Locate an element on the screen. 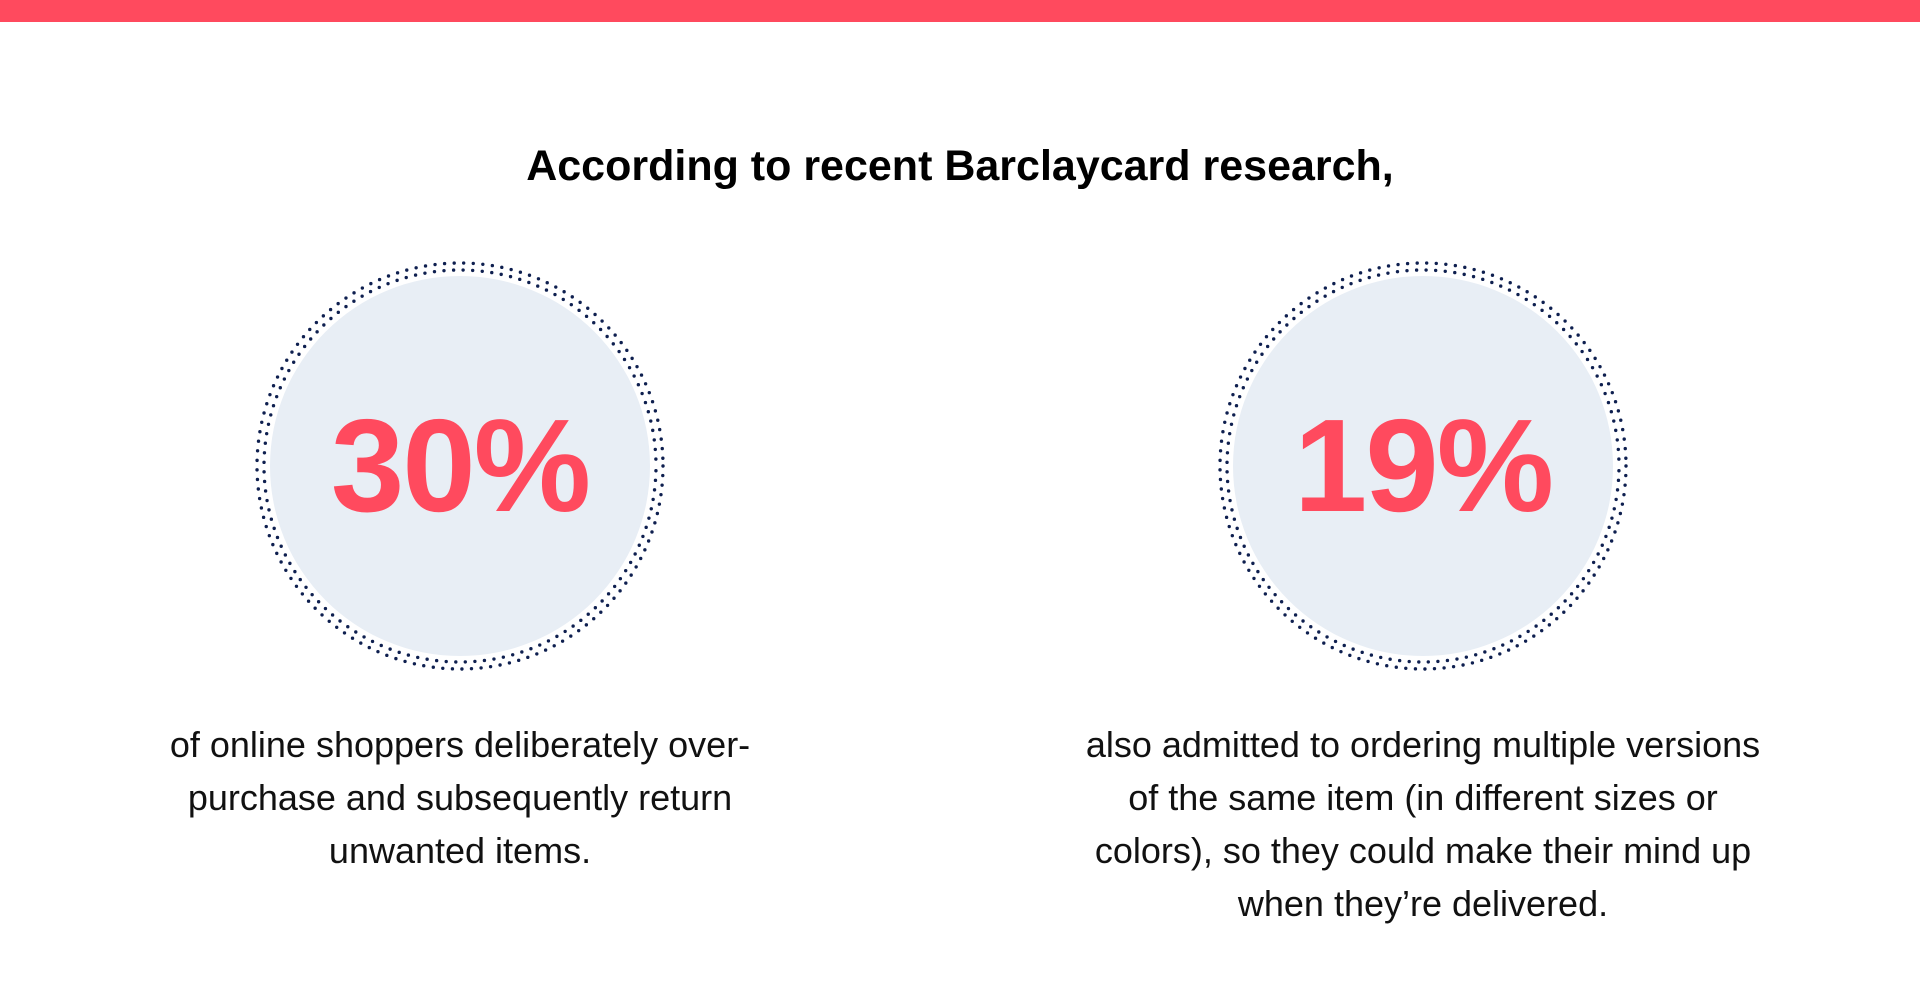 Image resolution: width=1920 pixels, height=1000 pixels. stat-value-1: 30% is located at coordinates (460, 465).